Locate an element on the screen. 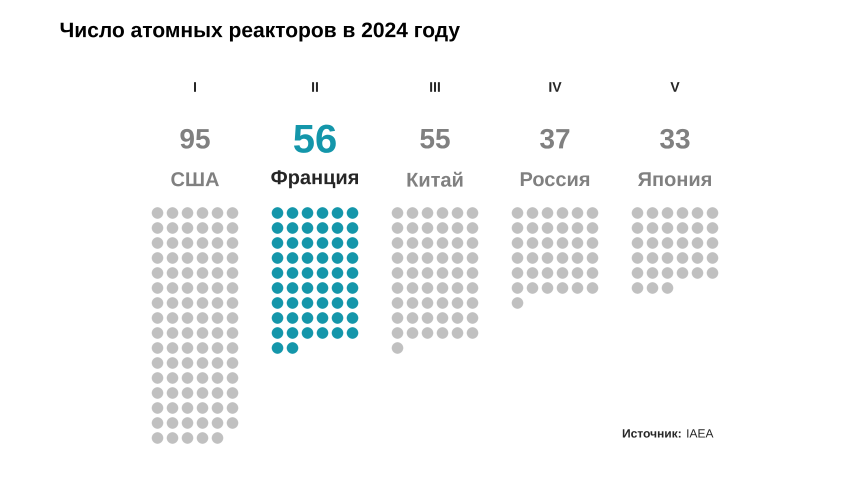  text: IV is located at coordinates (555, 87).